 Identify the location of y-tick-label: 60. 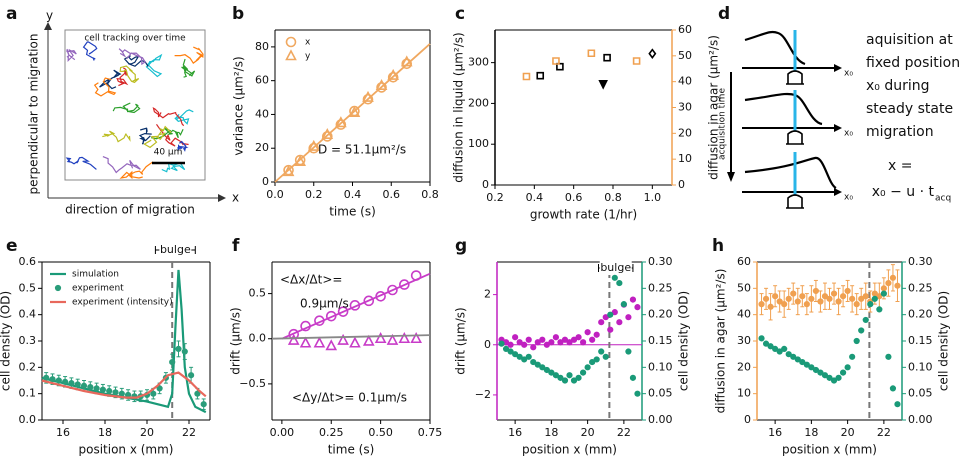
(744, 261).